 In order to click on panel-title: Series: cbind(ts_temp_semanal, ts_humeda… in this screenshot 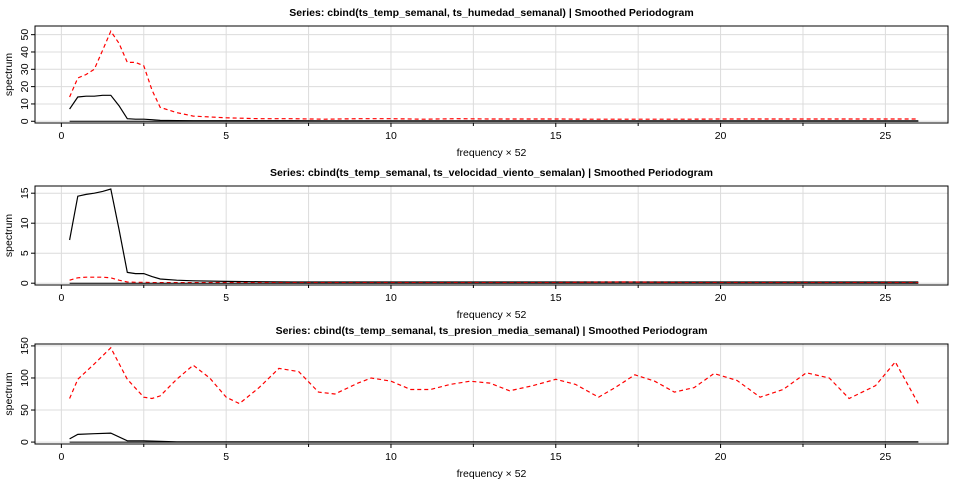, I will do `click(491, 13)`.